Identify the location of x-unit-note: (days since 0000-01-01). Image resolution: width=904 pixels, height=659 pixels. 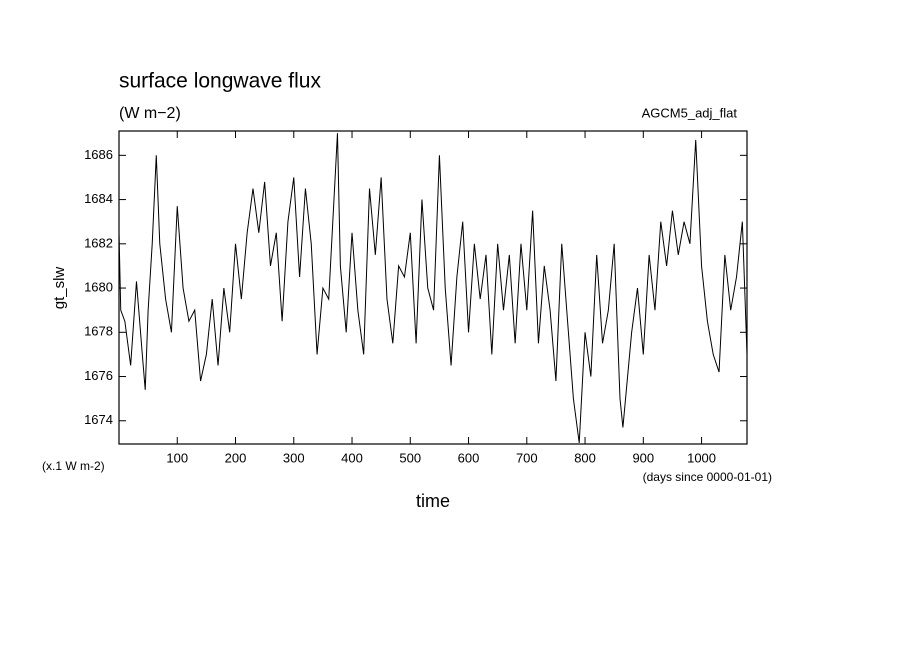
(707, 477).